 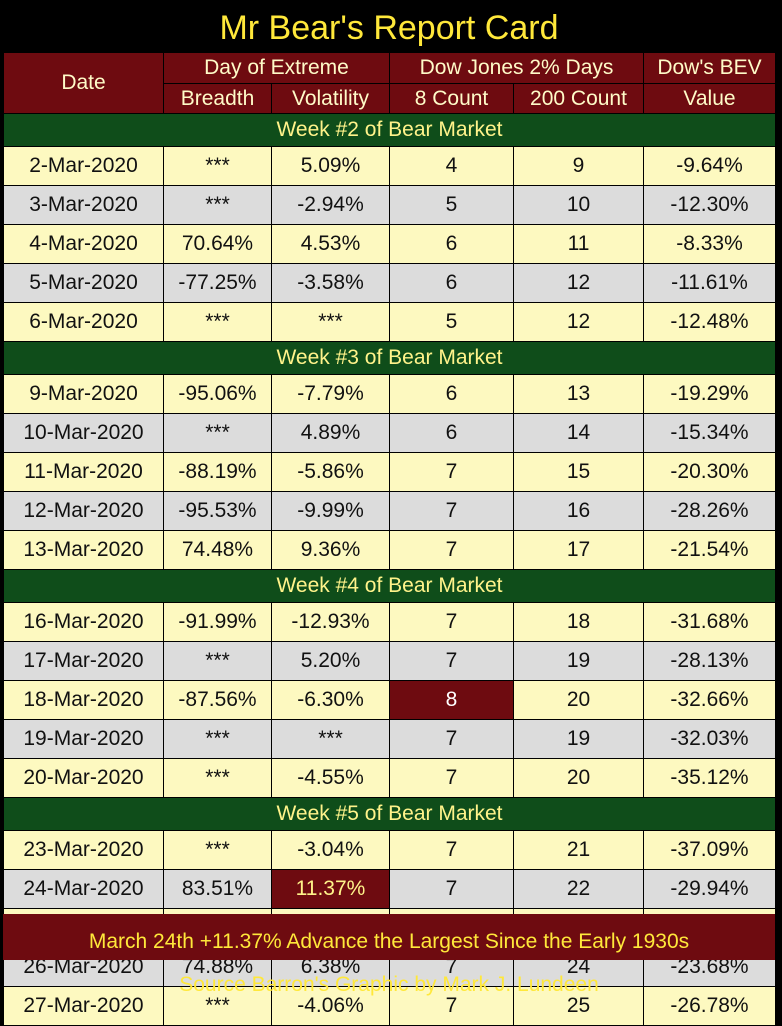 What do you see at coordinates (330, 778) in the screenshot?
I see `cell-volatility: -4.55%` at bounding box center [330, 778].